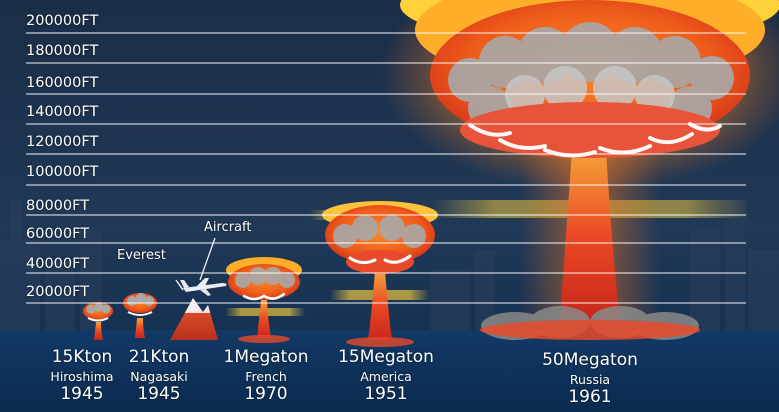 This screenshot has height=412, width=779. I want to click on everest-label: Everest, so click(141, 255).